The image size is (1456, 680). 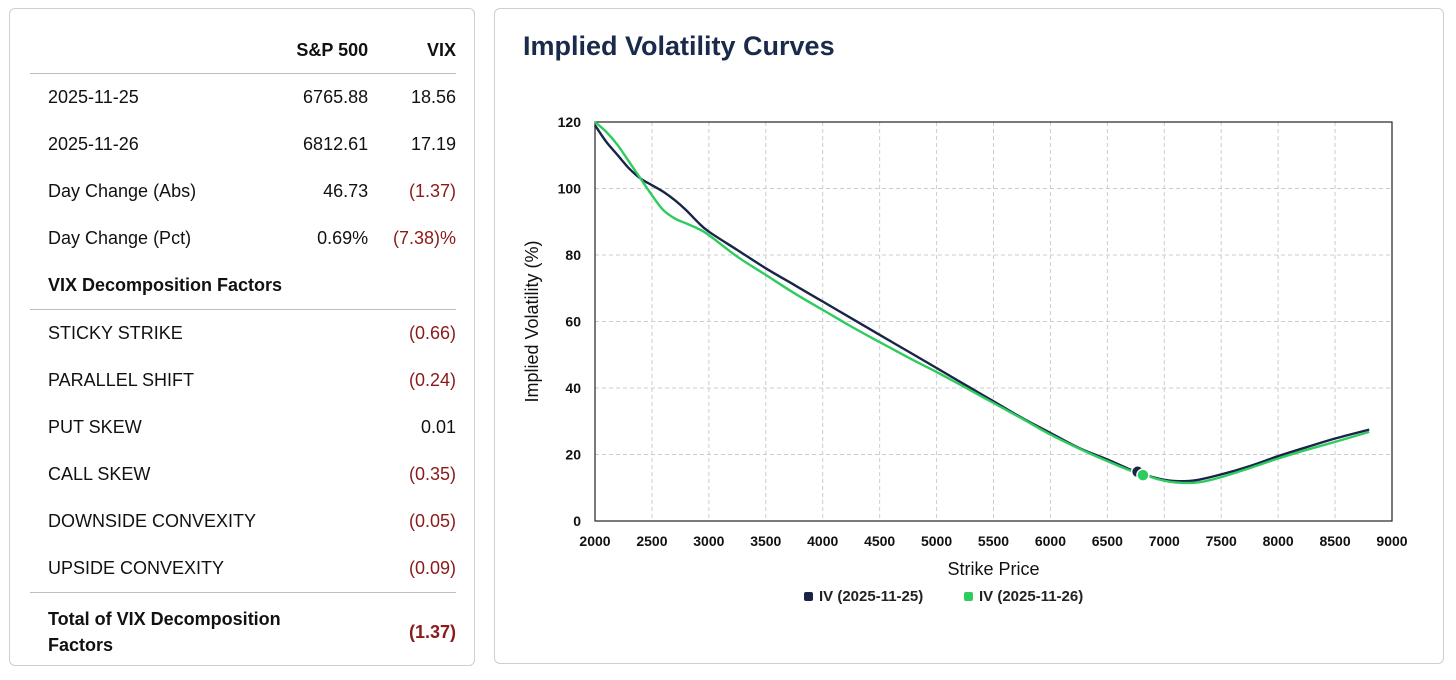 What do you see at coordinates (243, 144) in the screenshot?
I see `table-row: 2025-11-26 6812.61 17.19` at bounding box center [243, 144].